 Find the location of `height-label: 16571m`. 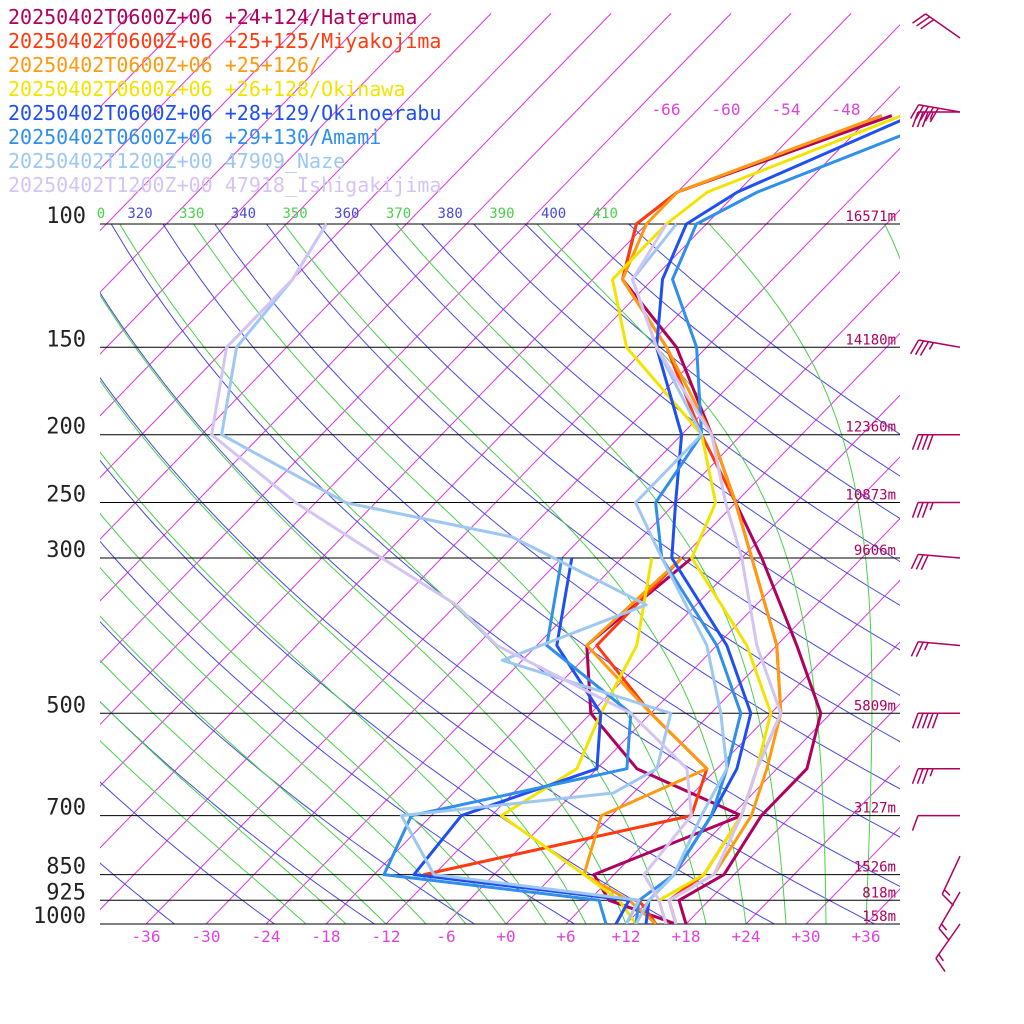

height-label: 16571m is located at coordinates (870, 217).